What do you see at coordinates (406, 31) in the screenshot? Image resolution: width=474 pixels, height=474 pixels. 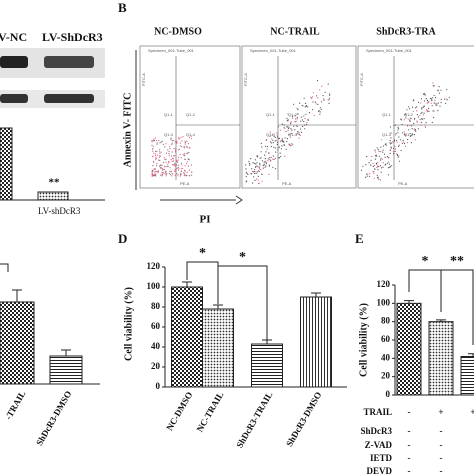 I see `plot-title: ShDcR3-TRA` at bounding box center [406, 31].